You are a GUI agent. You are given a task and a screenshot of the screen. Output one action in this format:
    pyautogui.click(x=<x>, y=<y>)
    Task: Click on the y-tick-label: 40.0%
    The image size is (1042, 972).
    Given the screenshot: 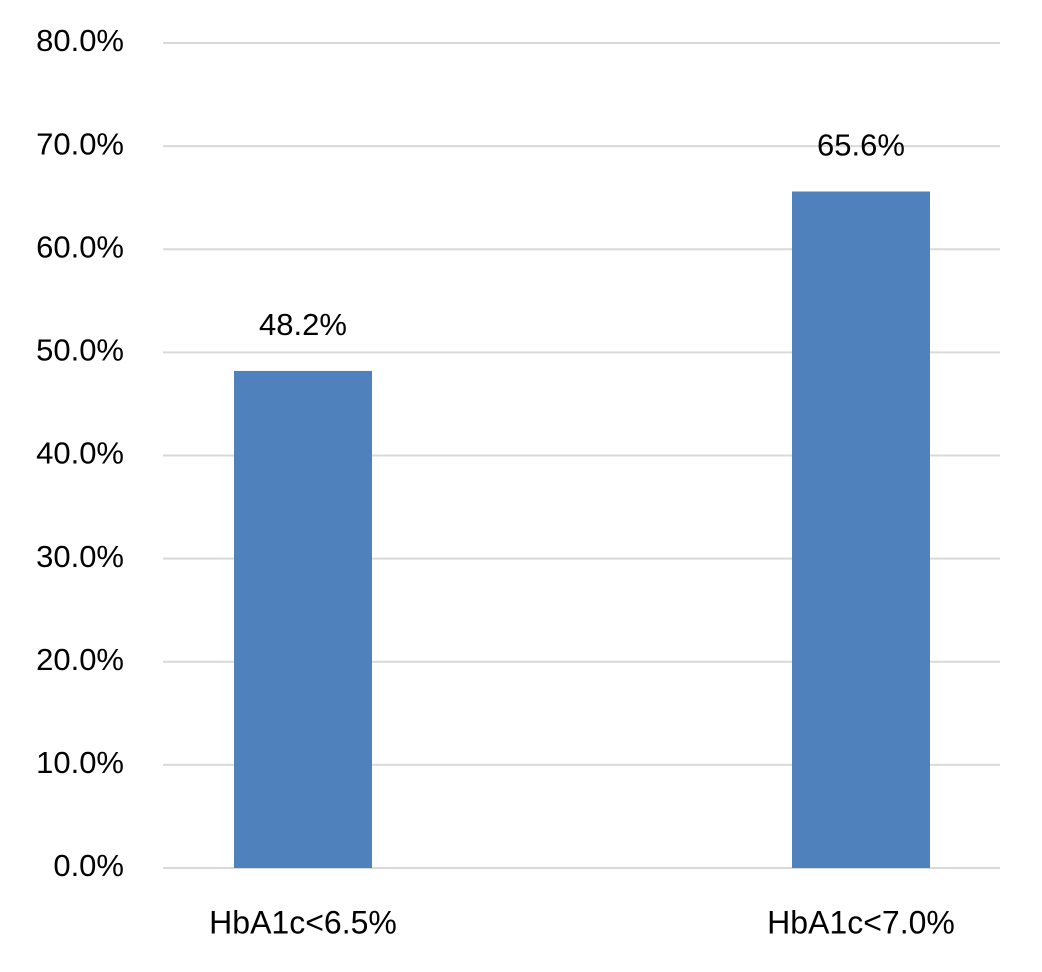 What is the action you would take?
    pyautogui.click(x=80, y=453)
    